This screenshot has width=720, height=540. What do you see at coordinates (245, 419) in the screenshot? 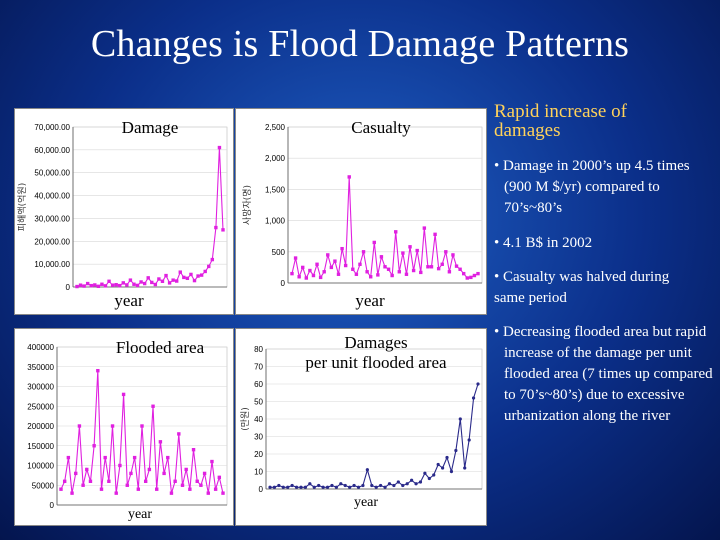
I see `y-axis-label: (만원)` at bounding box center [245, 419].